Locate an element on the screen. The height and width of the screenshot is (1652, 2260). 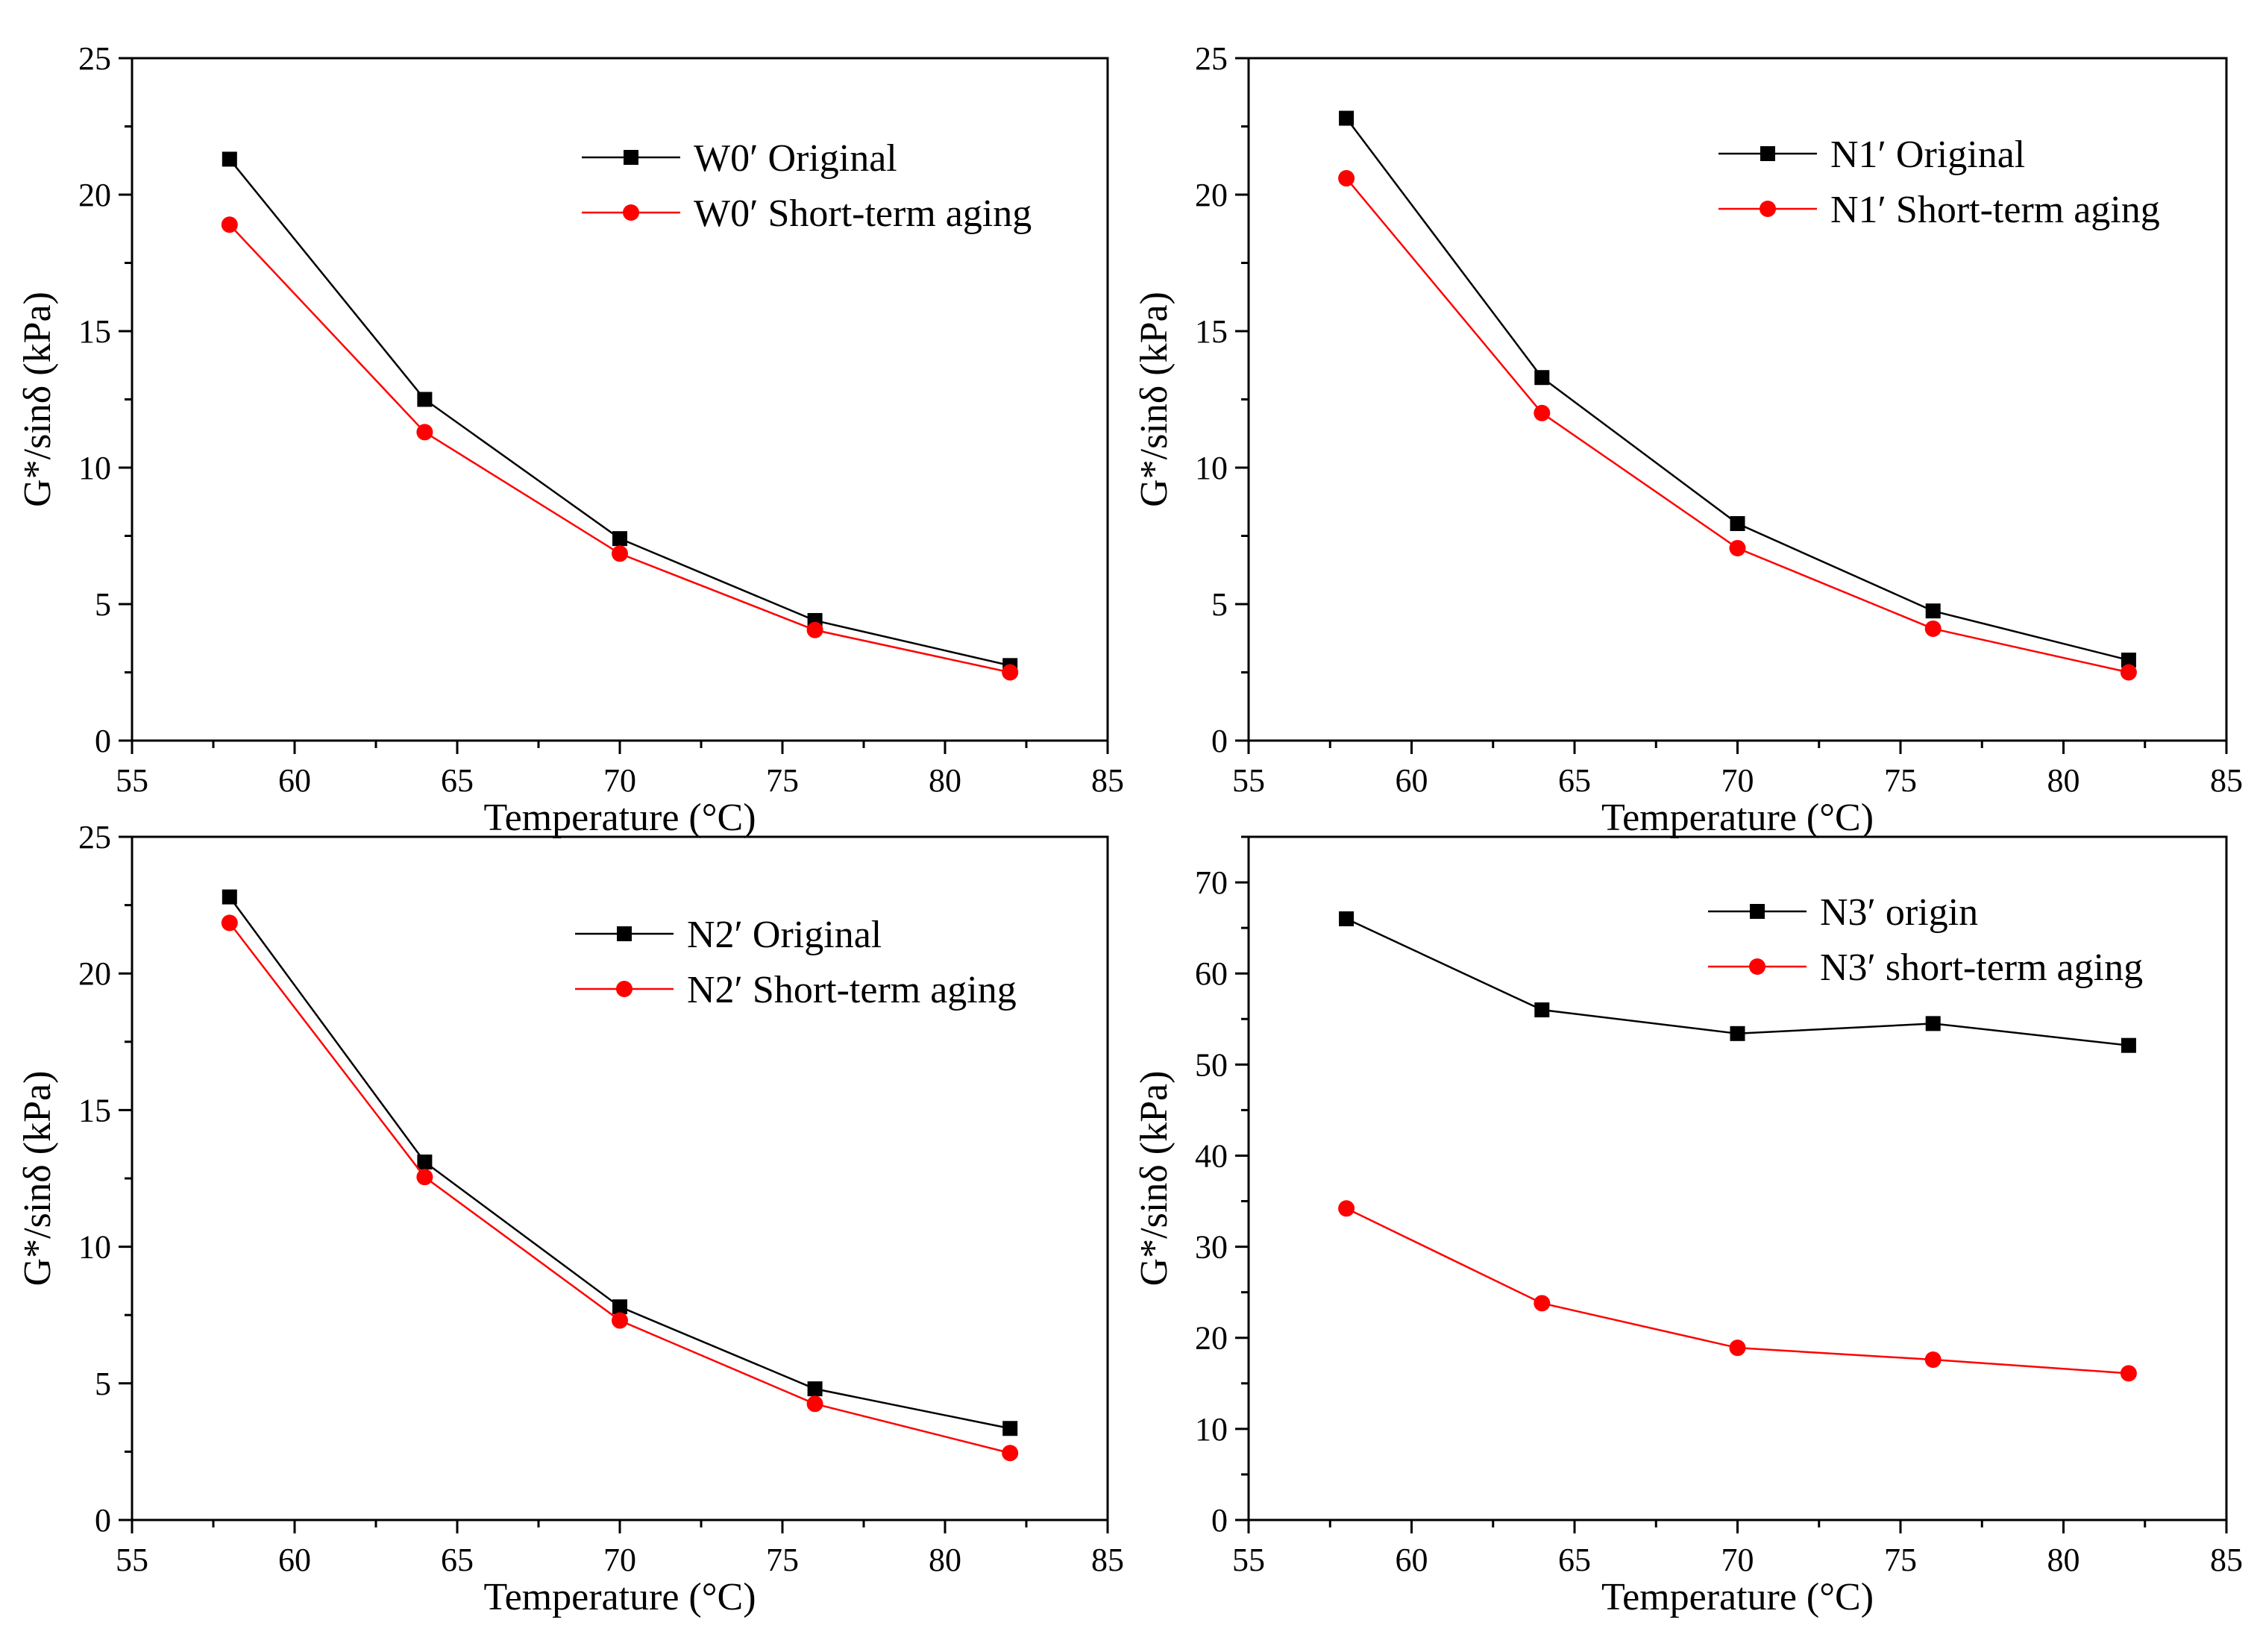
legend-label-1: W0′ Original is located at coordinates (796, 158).